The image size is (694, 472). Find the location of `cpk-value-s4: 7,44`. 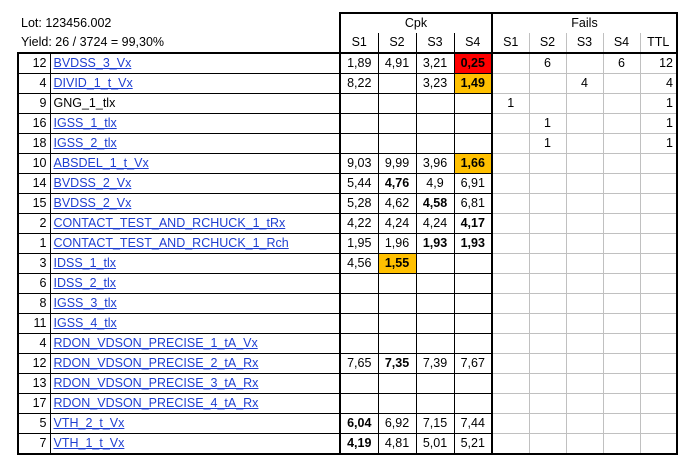

cpk-value-s4: 7,44 is located at coordinates (473, 423).